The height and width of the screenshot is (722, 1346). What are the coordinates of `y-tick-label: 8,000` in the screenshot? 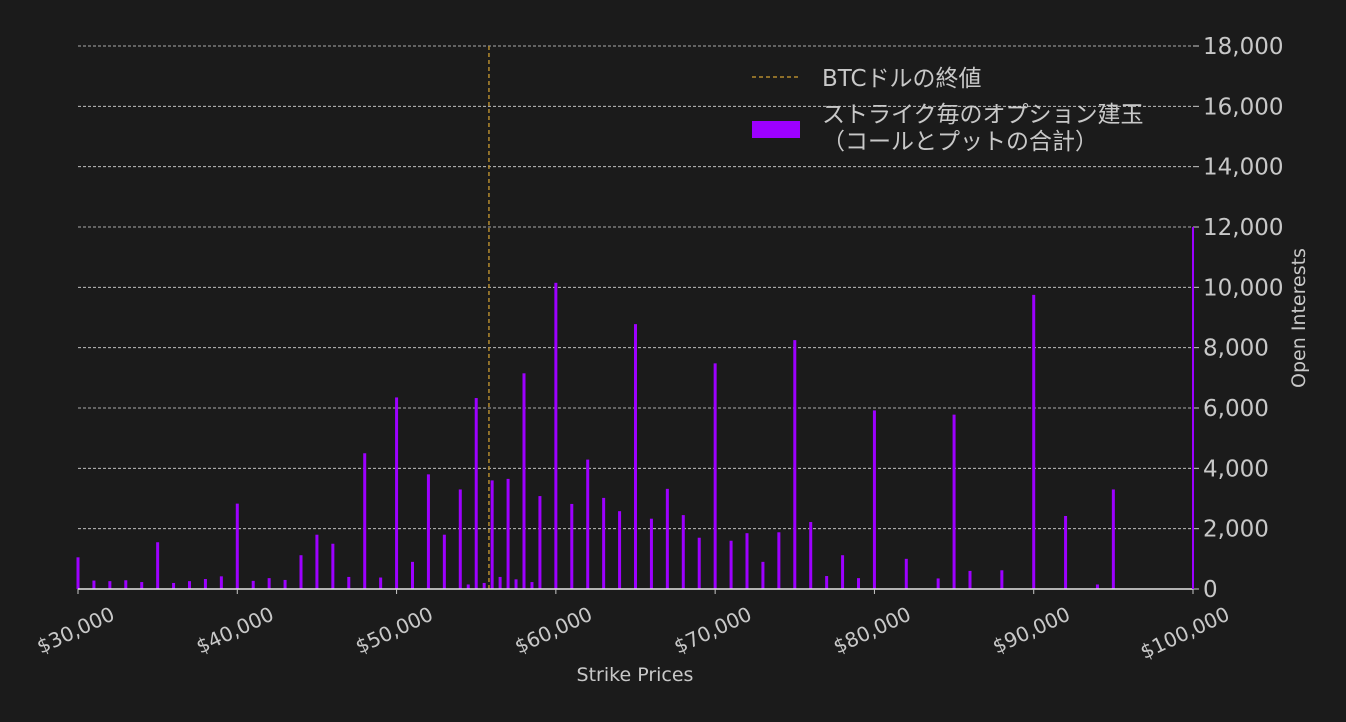 It's located at (1236, 349).